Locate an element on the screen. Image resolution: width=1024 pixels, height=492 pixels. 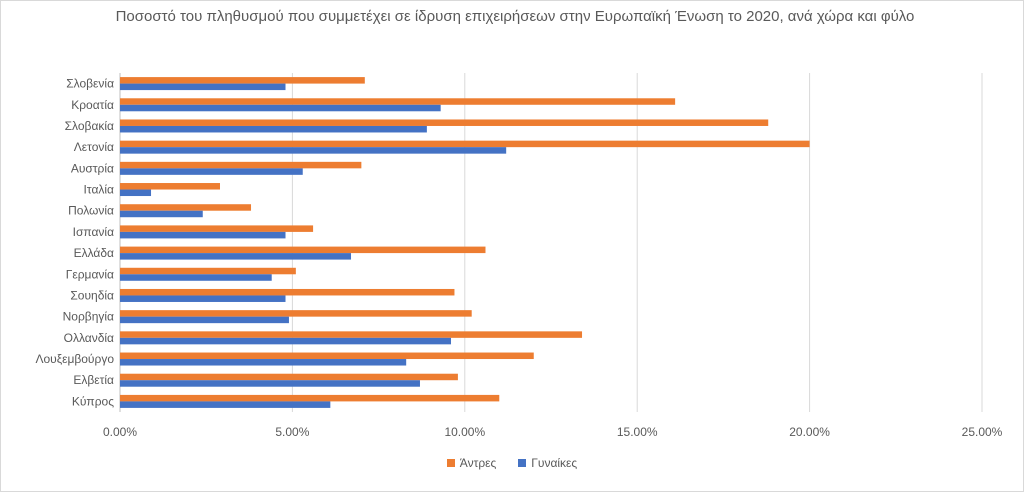
x-tick-label: 10.00% is located at coordinates (464, 432).